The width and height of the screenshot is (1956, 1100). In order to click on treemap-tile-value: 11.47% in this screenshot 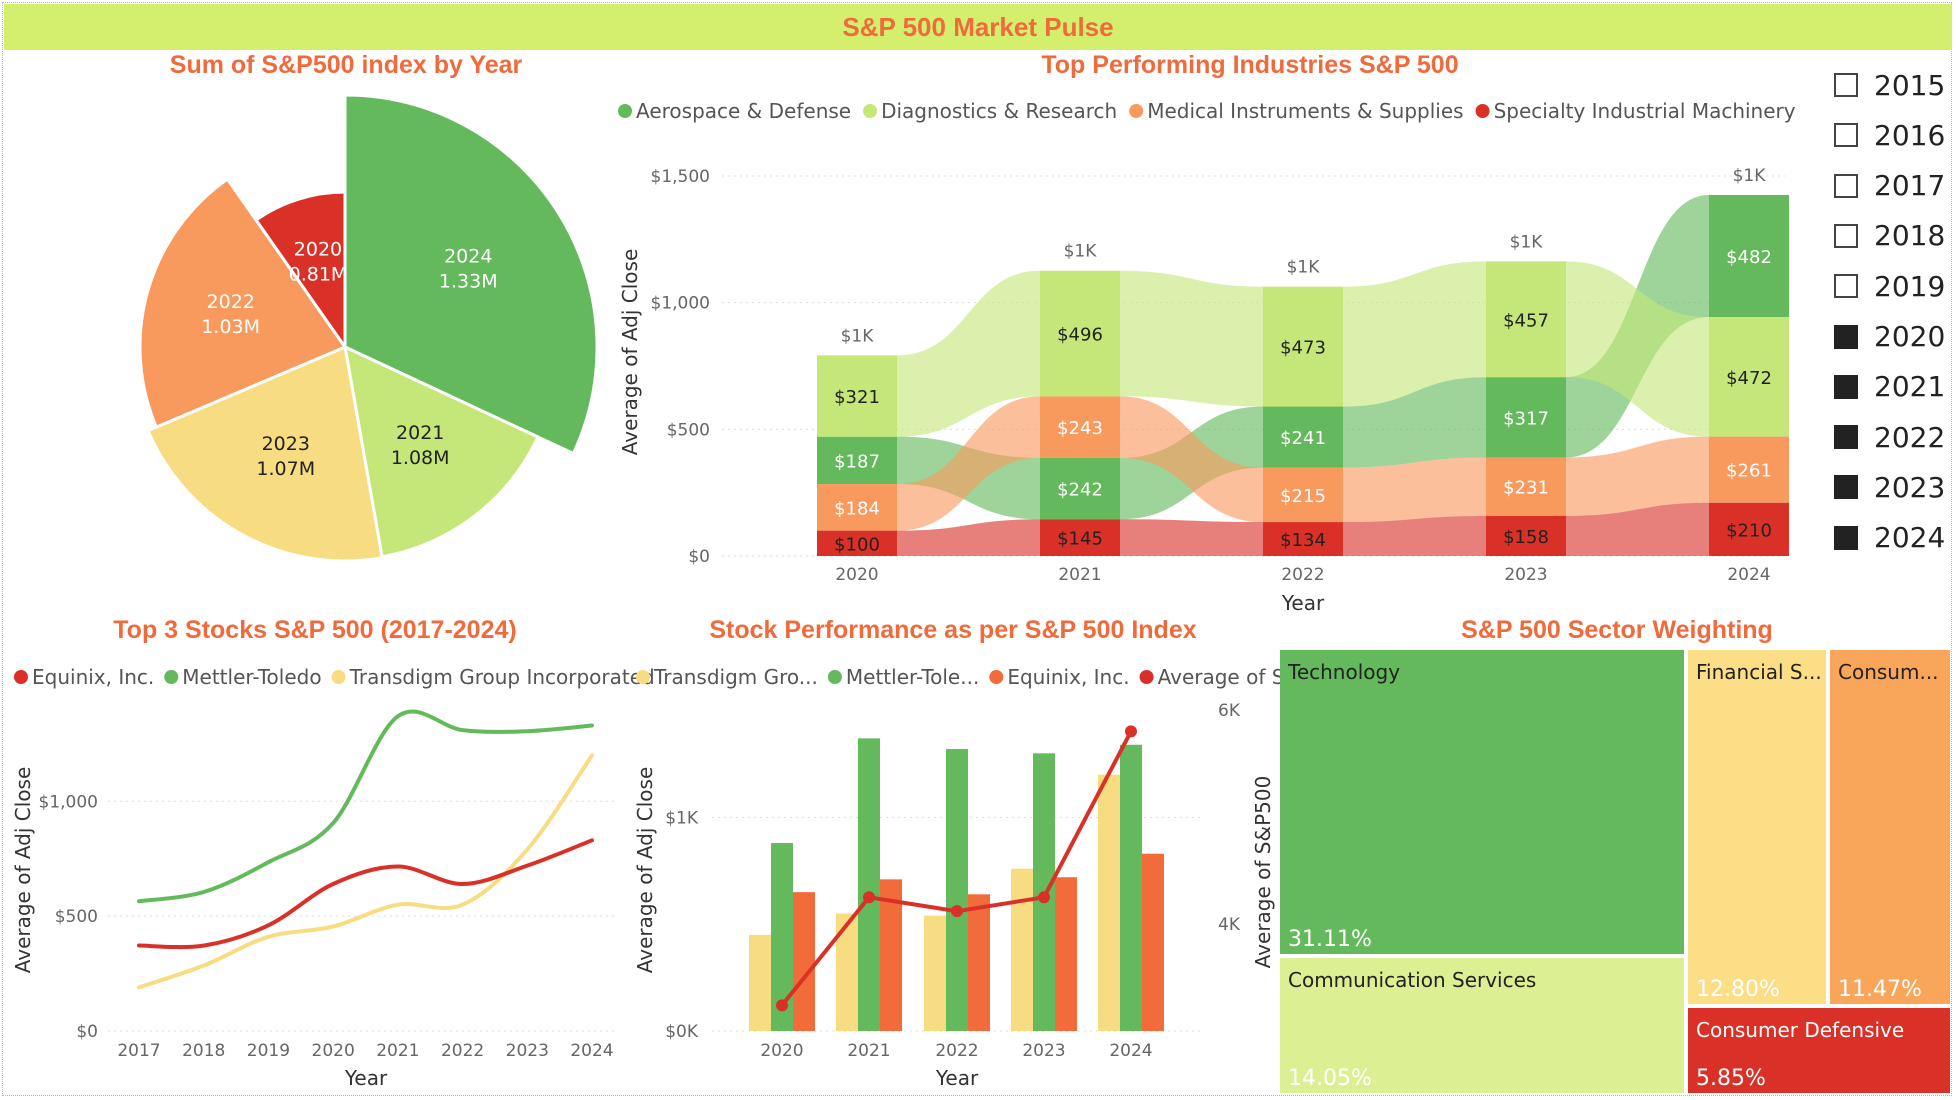, I will do `click(1880, 989)`.